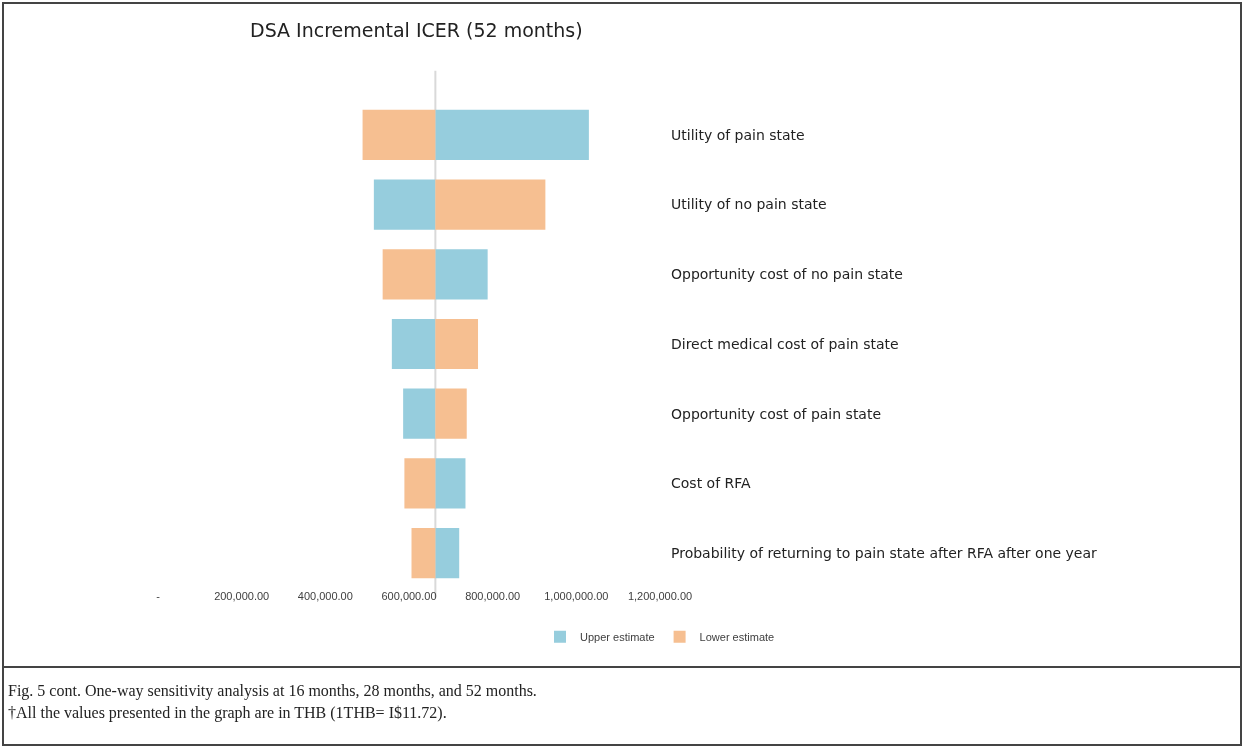 This screenshot has width=1244, height=746. Describe the element at coordinates (272, 691) in the screenshot. I see `caption: Fig. 5 cont. One-way sensitivity analysis at 16 months, 28 months, and 52 months.` at that location.